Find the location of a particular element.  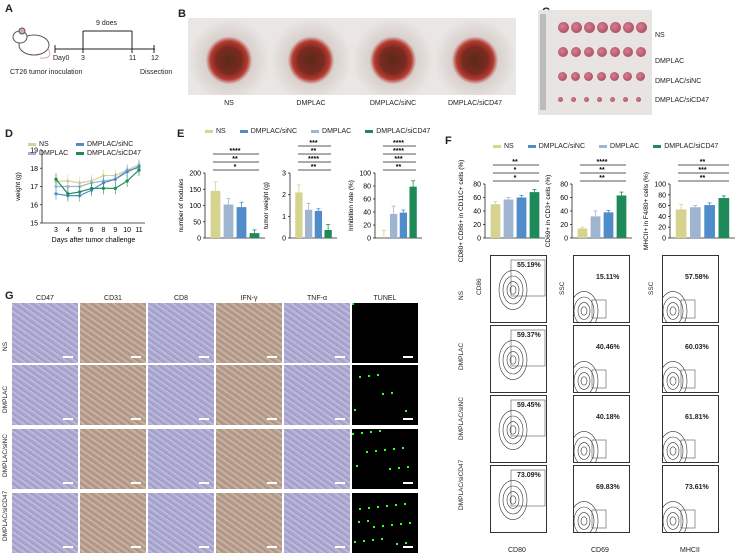

y-tick-label: 60 is located at coordinates (662, 206).